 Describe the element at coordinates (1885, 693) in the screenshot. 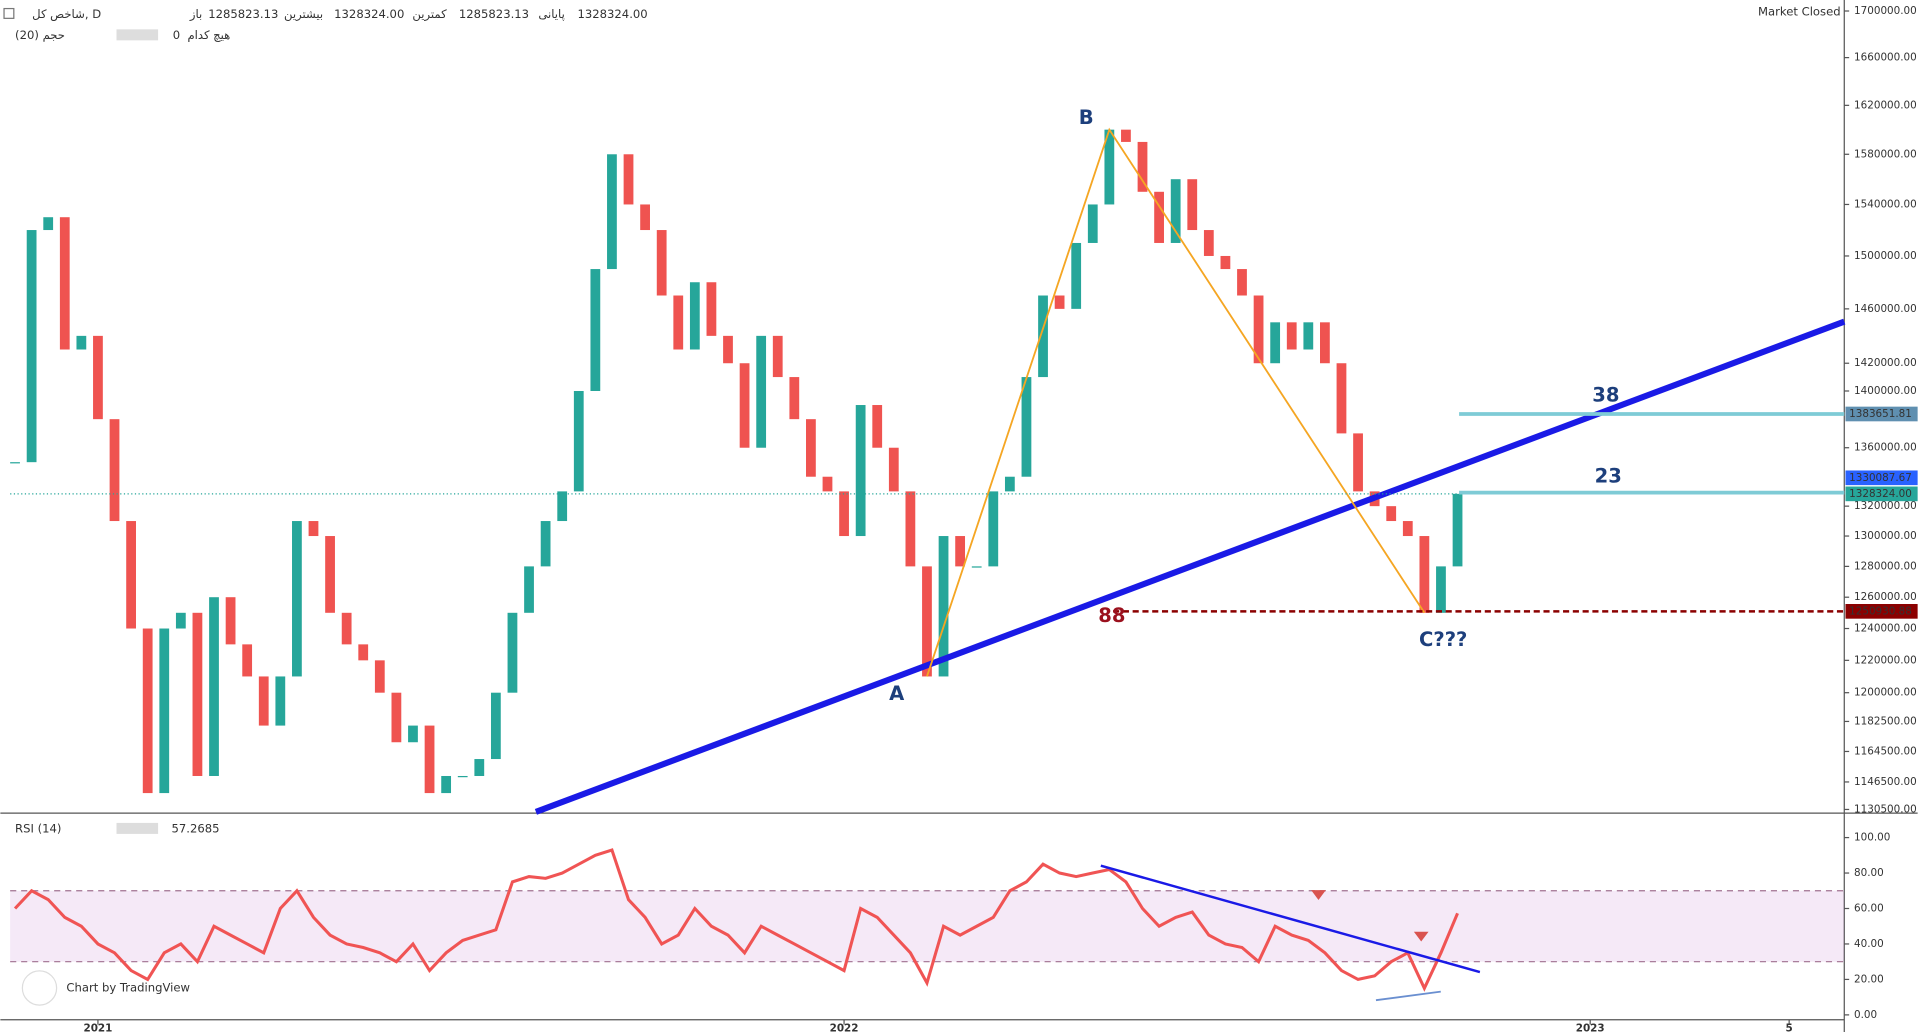

I see `y-tick-label: 1200000.00` at that location.